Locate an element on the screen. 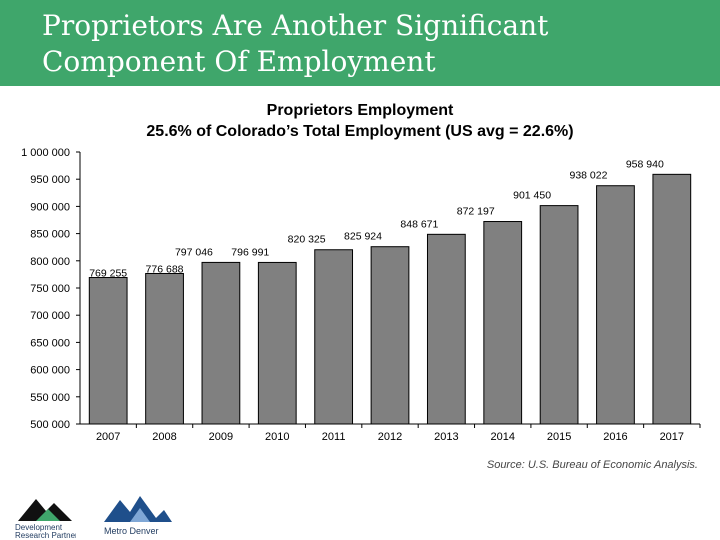 The width and height of the screenshot is (720, 540). data-label: 776 688 is located at coordinates (165, 269).